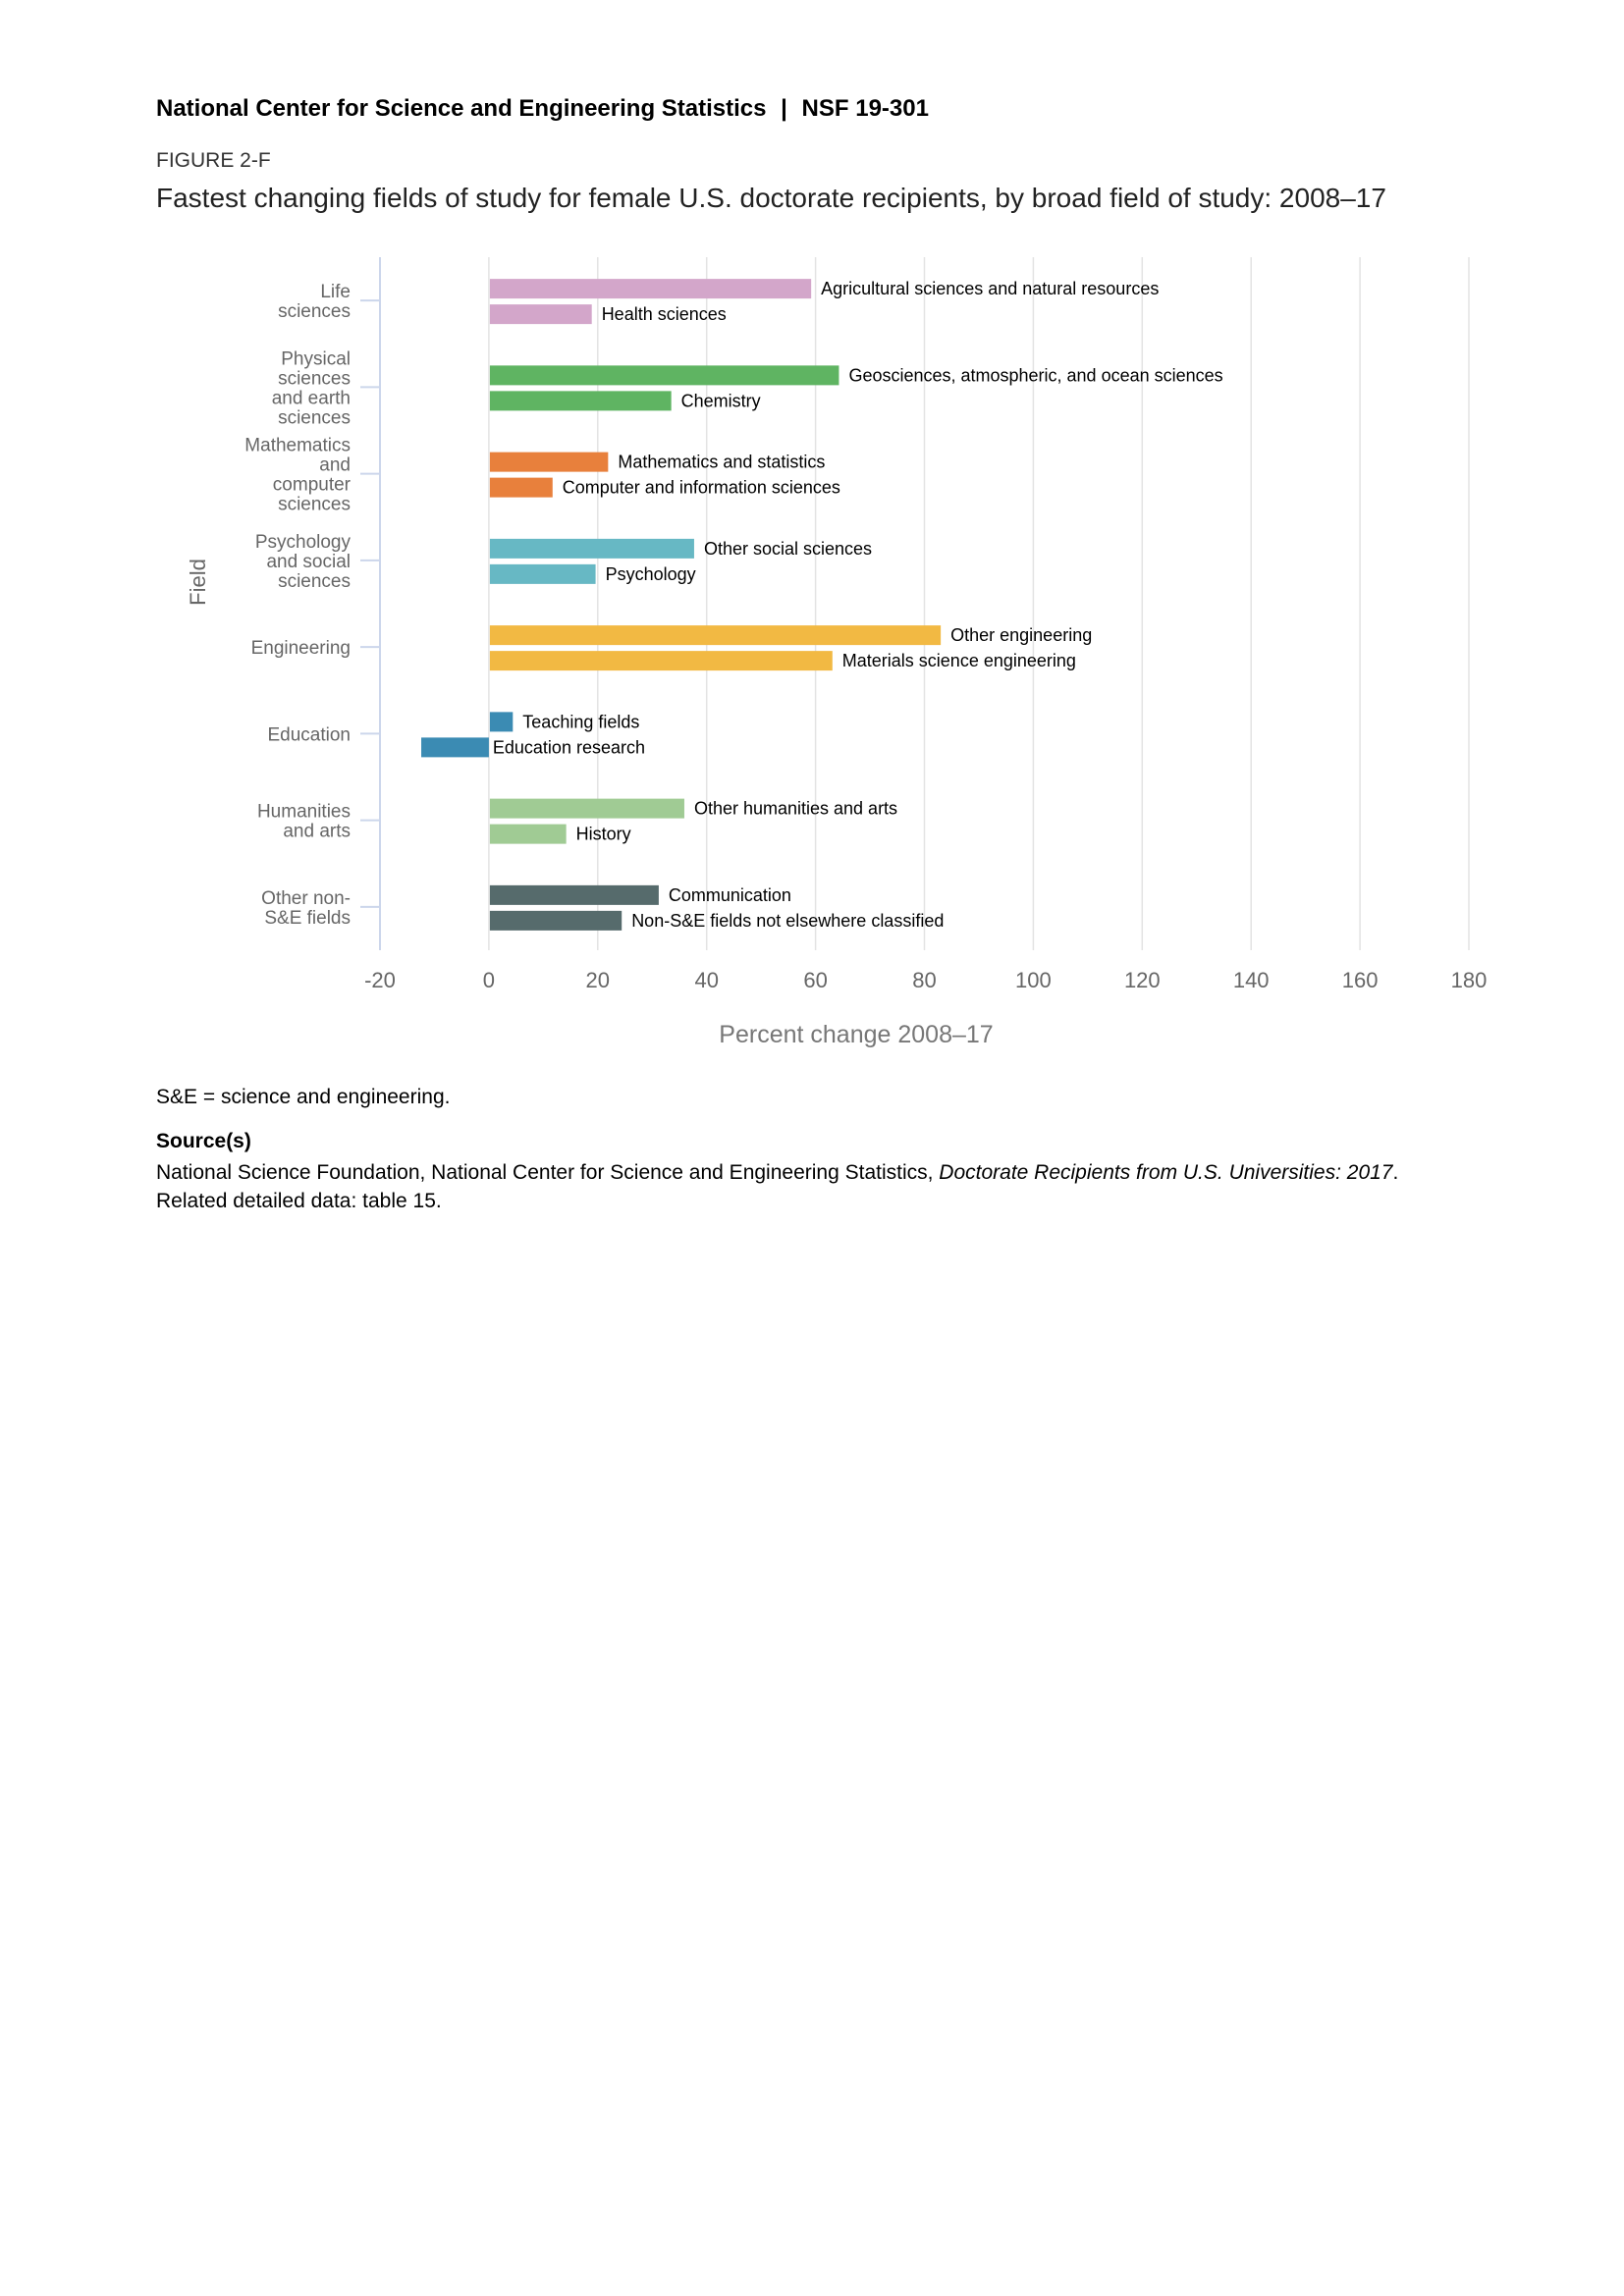 This screenshot has height=2296, width=1624. What do you see at coordinates (865, 109) in the screenshot?
I see `report-number: NSF 19-301` at bounding box center [865, 109].